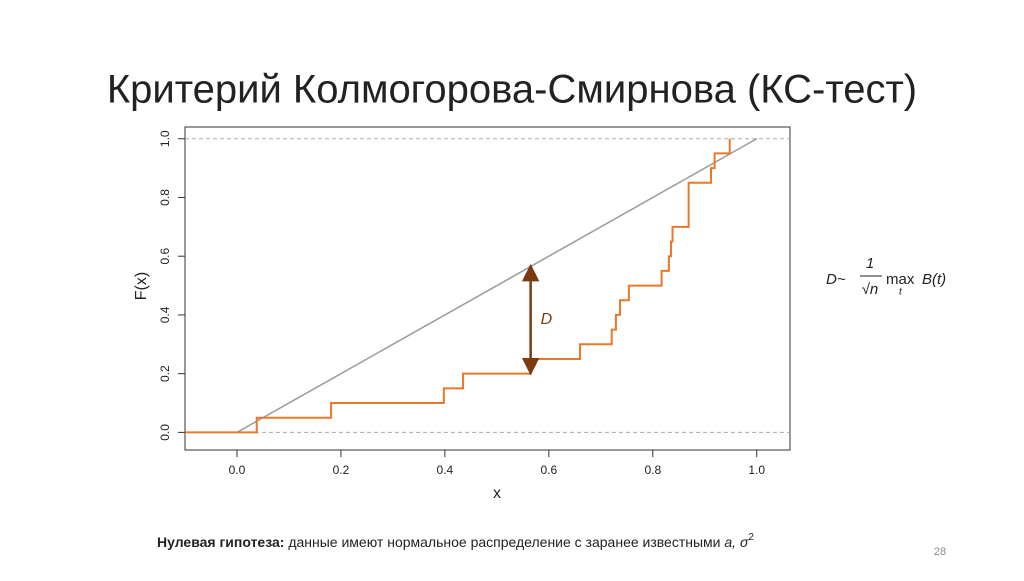  I want to click on y-tick-label: 0.4, so click(165, 314).